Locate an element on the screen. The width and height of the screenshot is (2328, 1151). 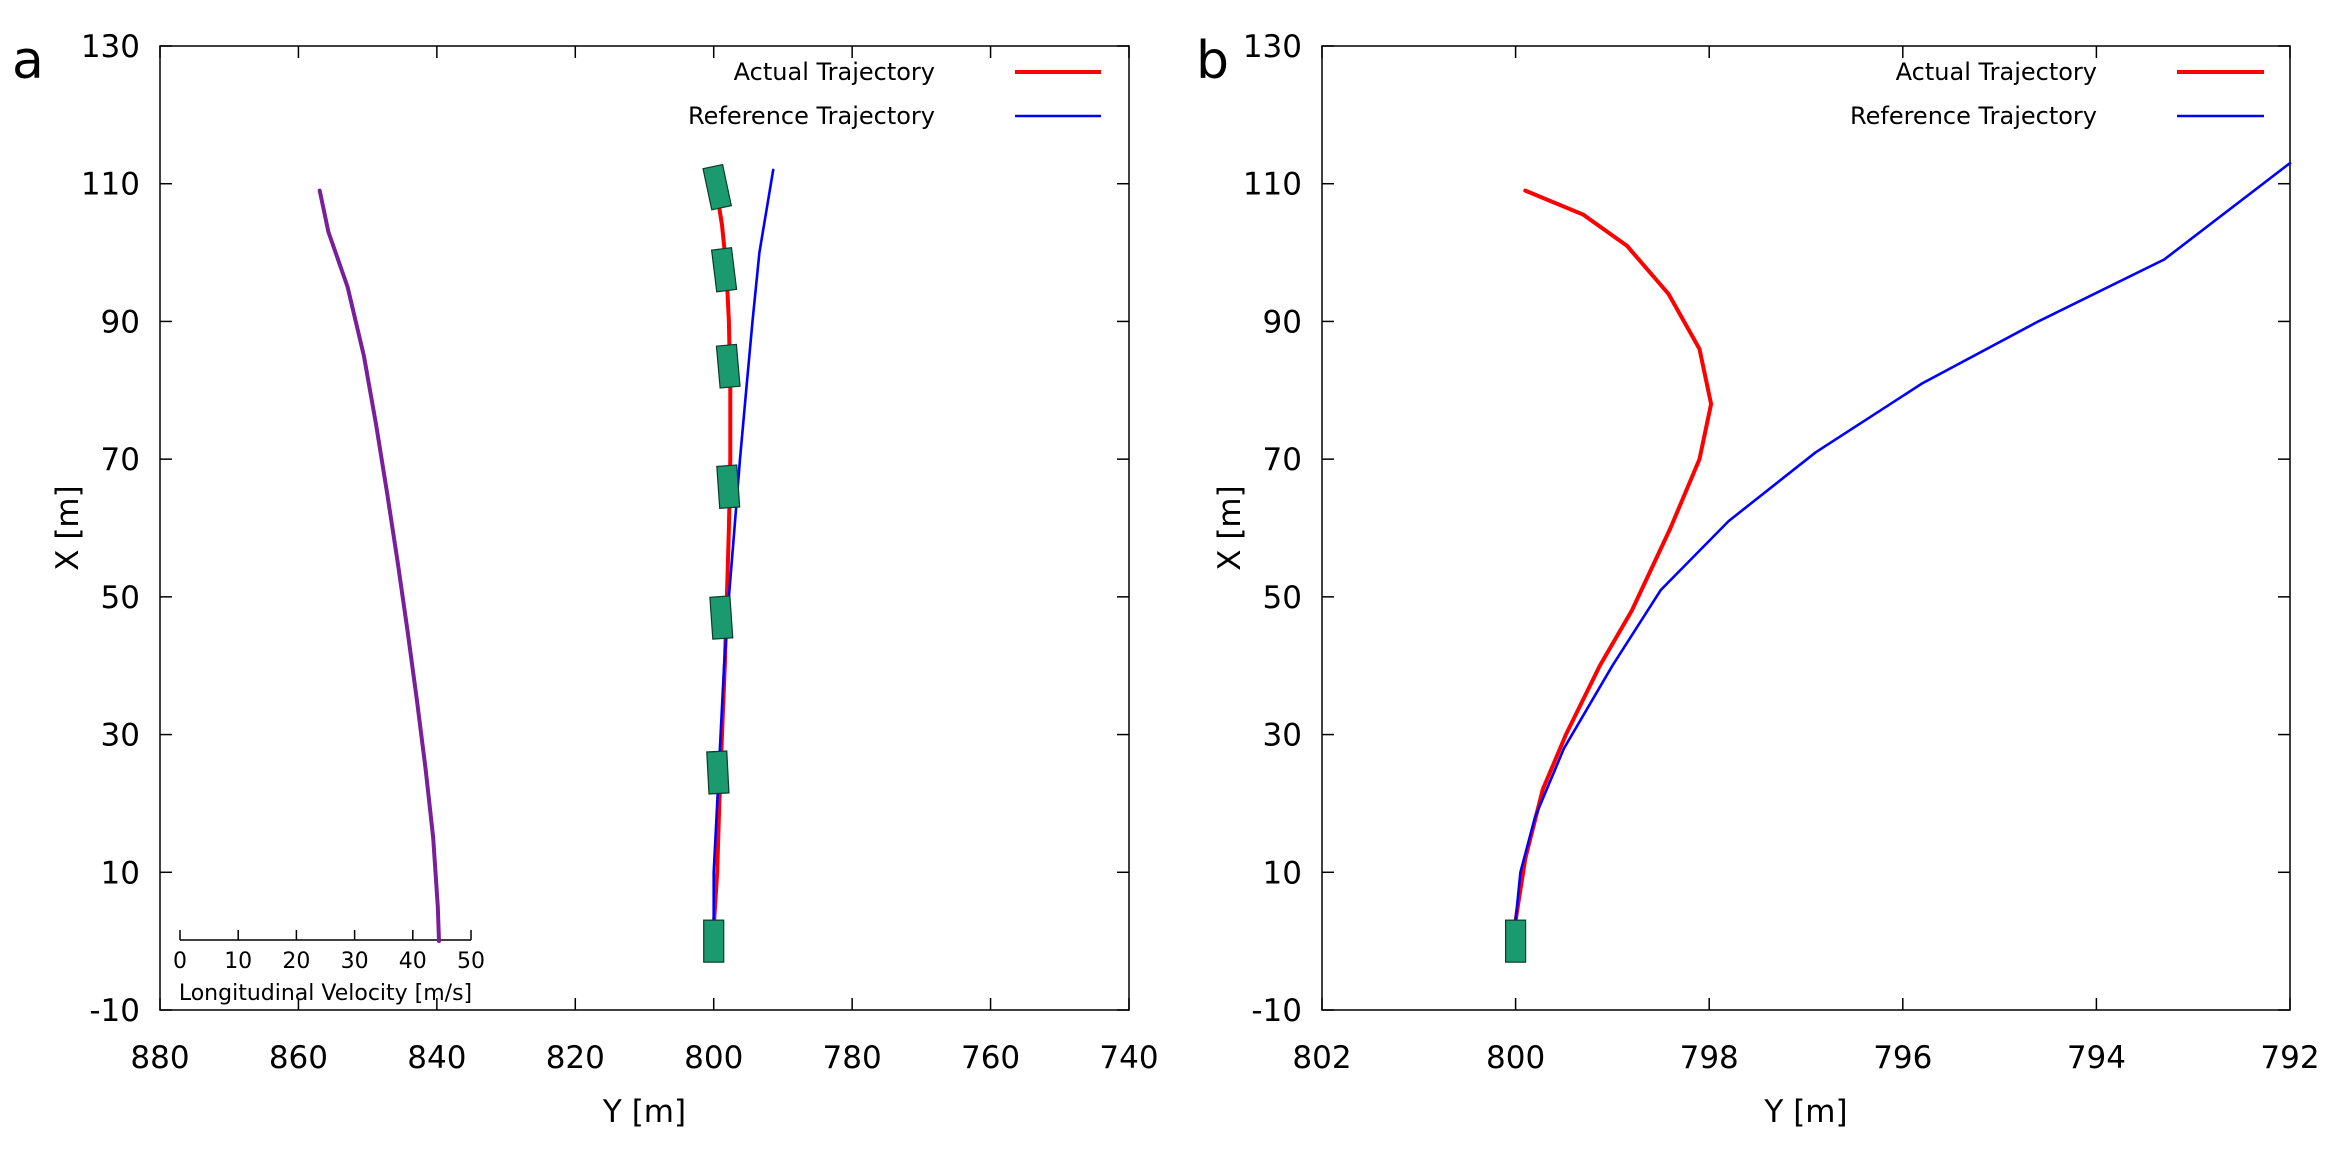
x-tick-label: 796 is located at coordinates (1902, 1058).